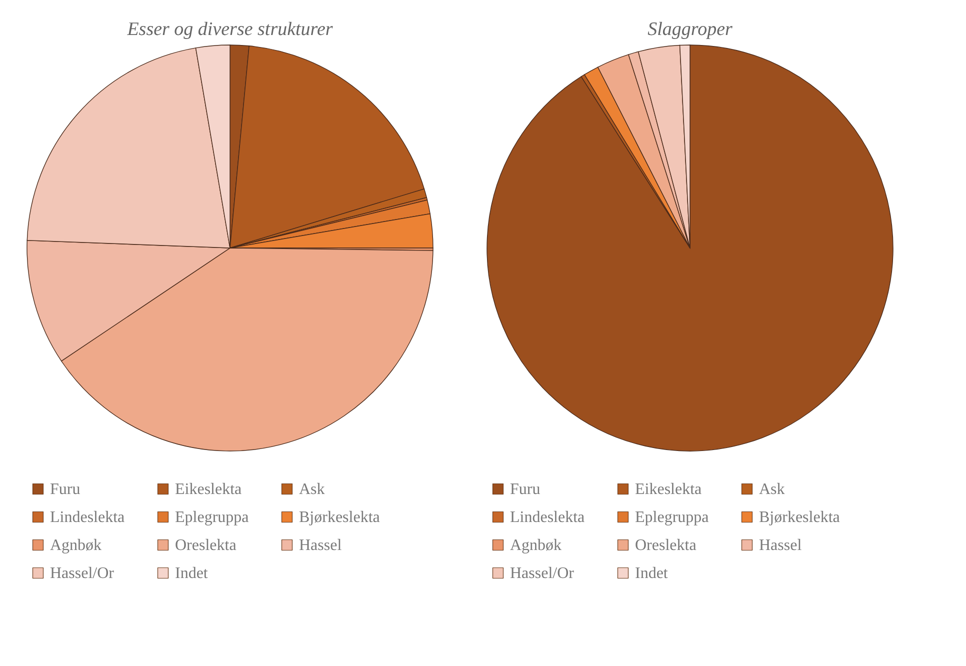 The image size is (966, 666). What do you see at coordinates (690, 29) in the screenshot?
I see `chart-title: Slaggroper` at bounding box center [690, 29].